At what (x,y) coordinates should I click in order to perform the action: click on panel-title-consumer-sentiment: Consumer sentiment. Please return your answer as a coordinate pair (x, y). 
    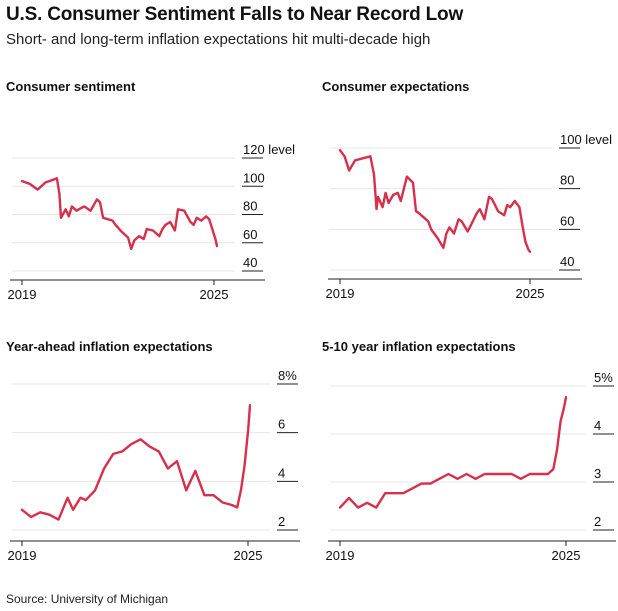
    Looking at the image, I should click on (71, 86).